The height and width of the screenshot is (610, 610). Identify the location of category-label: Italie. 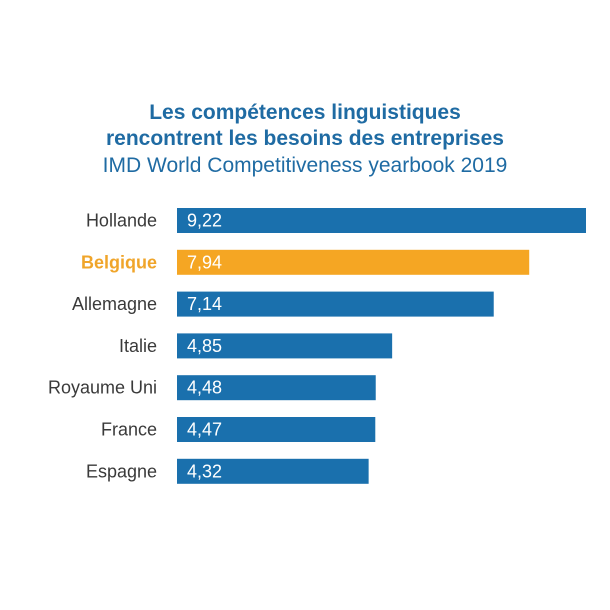
(138, 346).